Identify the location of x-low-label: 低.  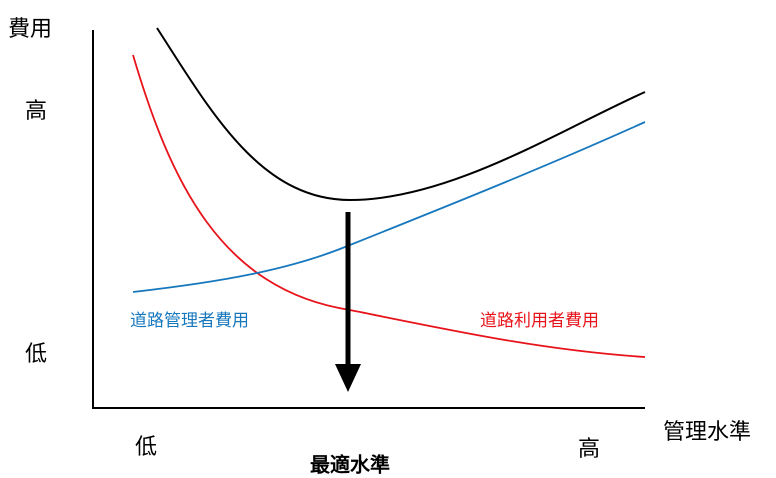
(146, 447).